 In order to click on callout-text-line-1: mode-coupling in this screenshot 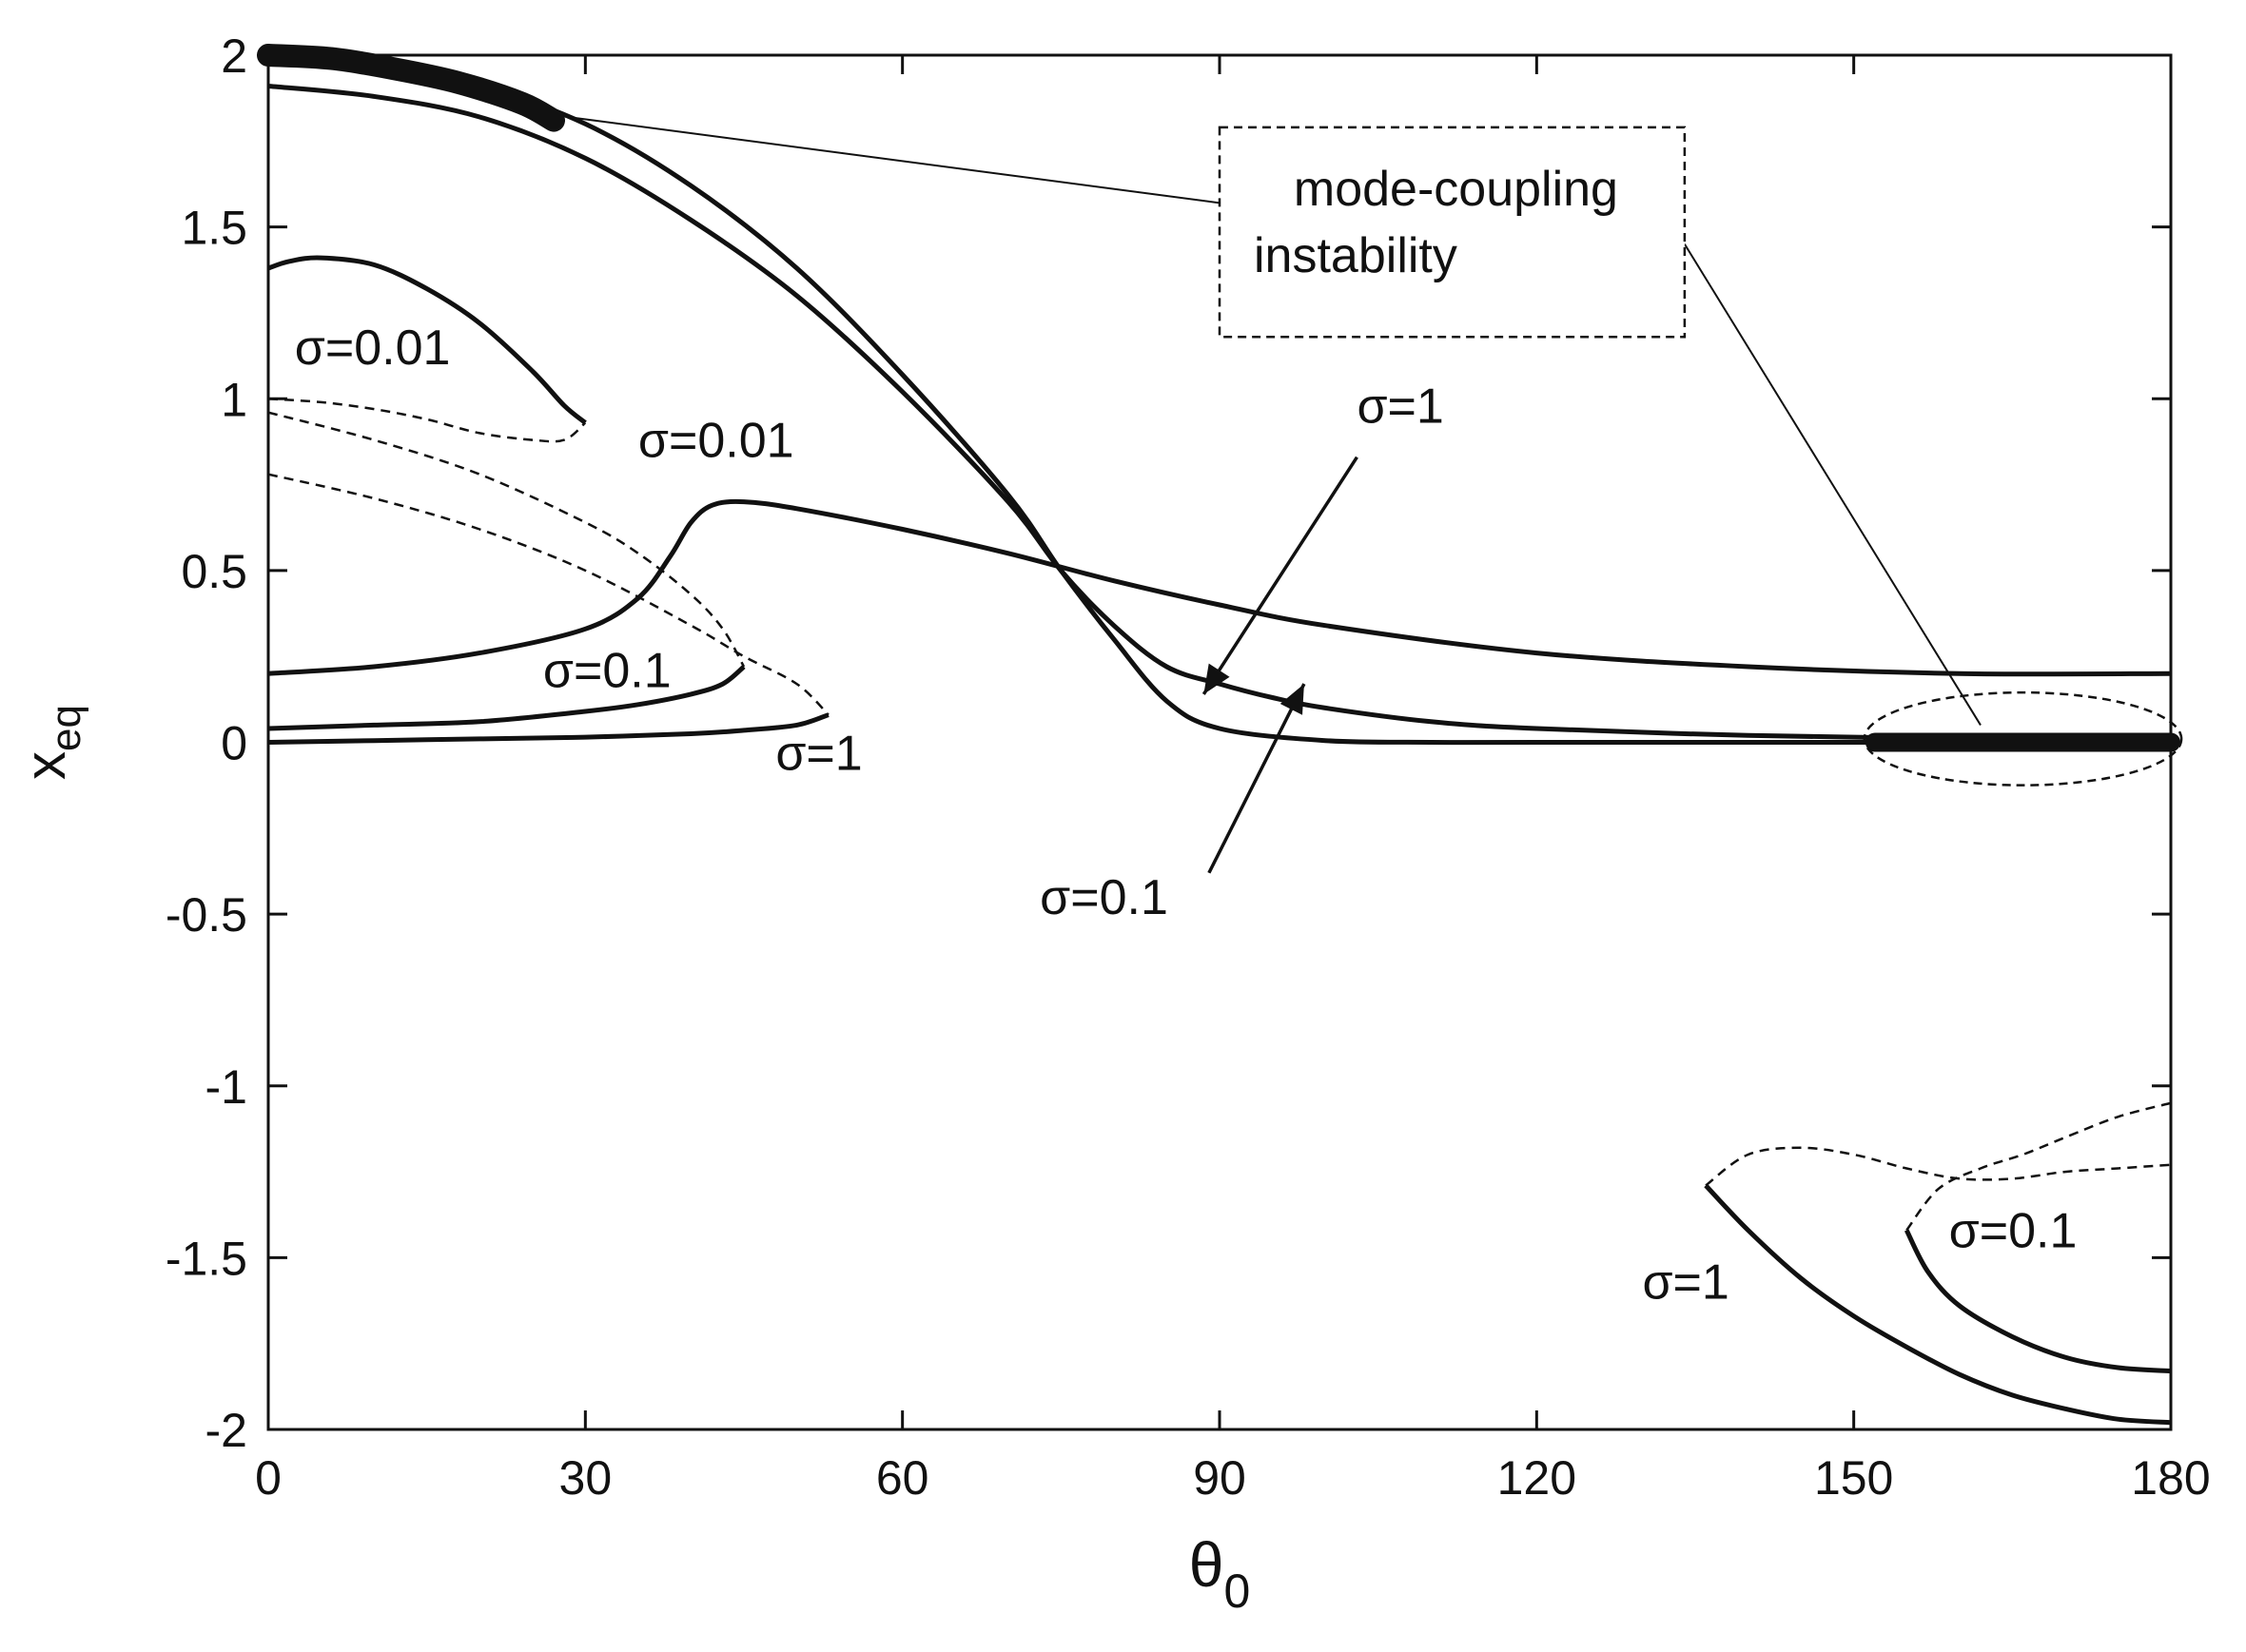, I will do `click(1456, 189)`.